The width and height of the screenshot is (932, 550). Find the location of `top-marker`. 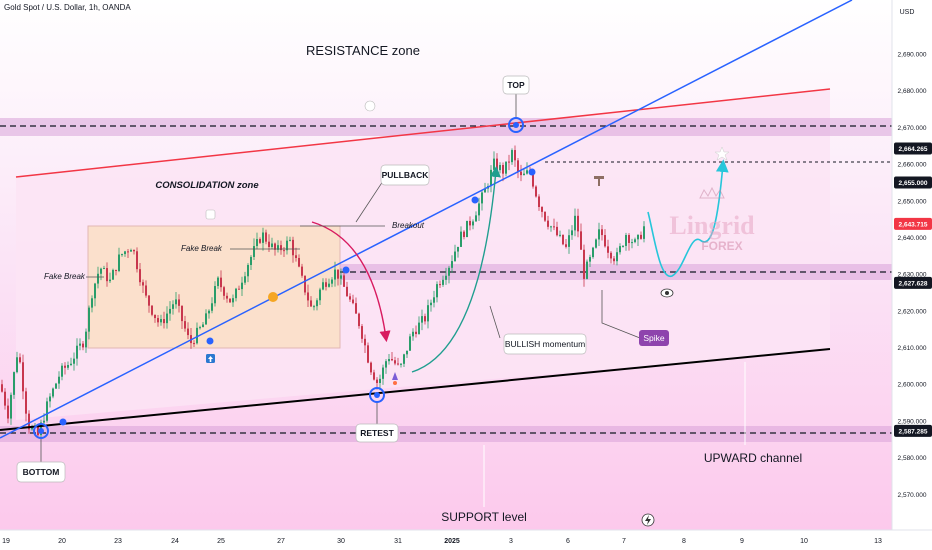

top-marker is located at coordinates (516, 125).